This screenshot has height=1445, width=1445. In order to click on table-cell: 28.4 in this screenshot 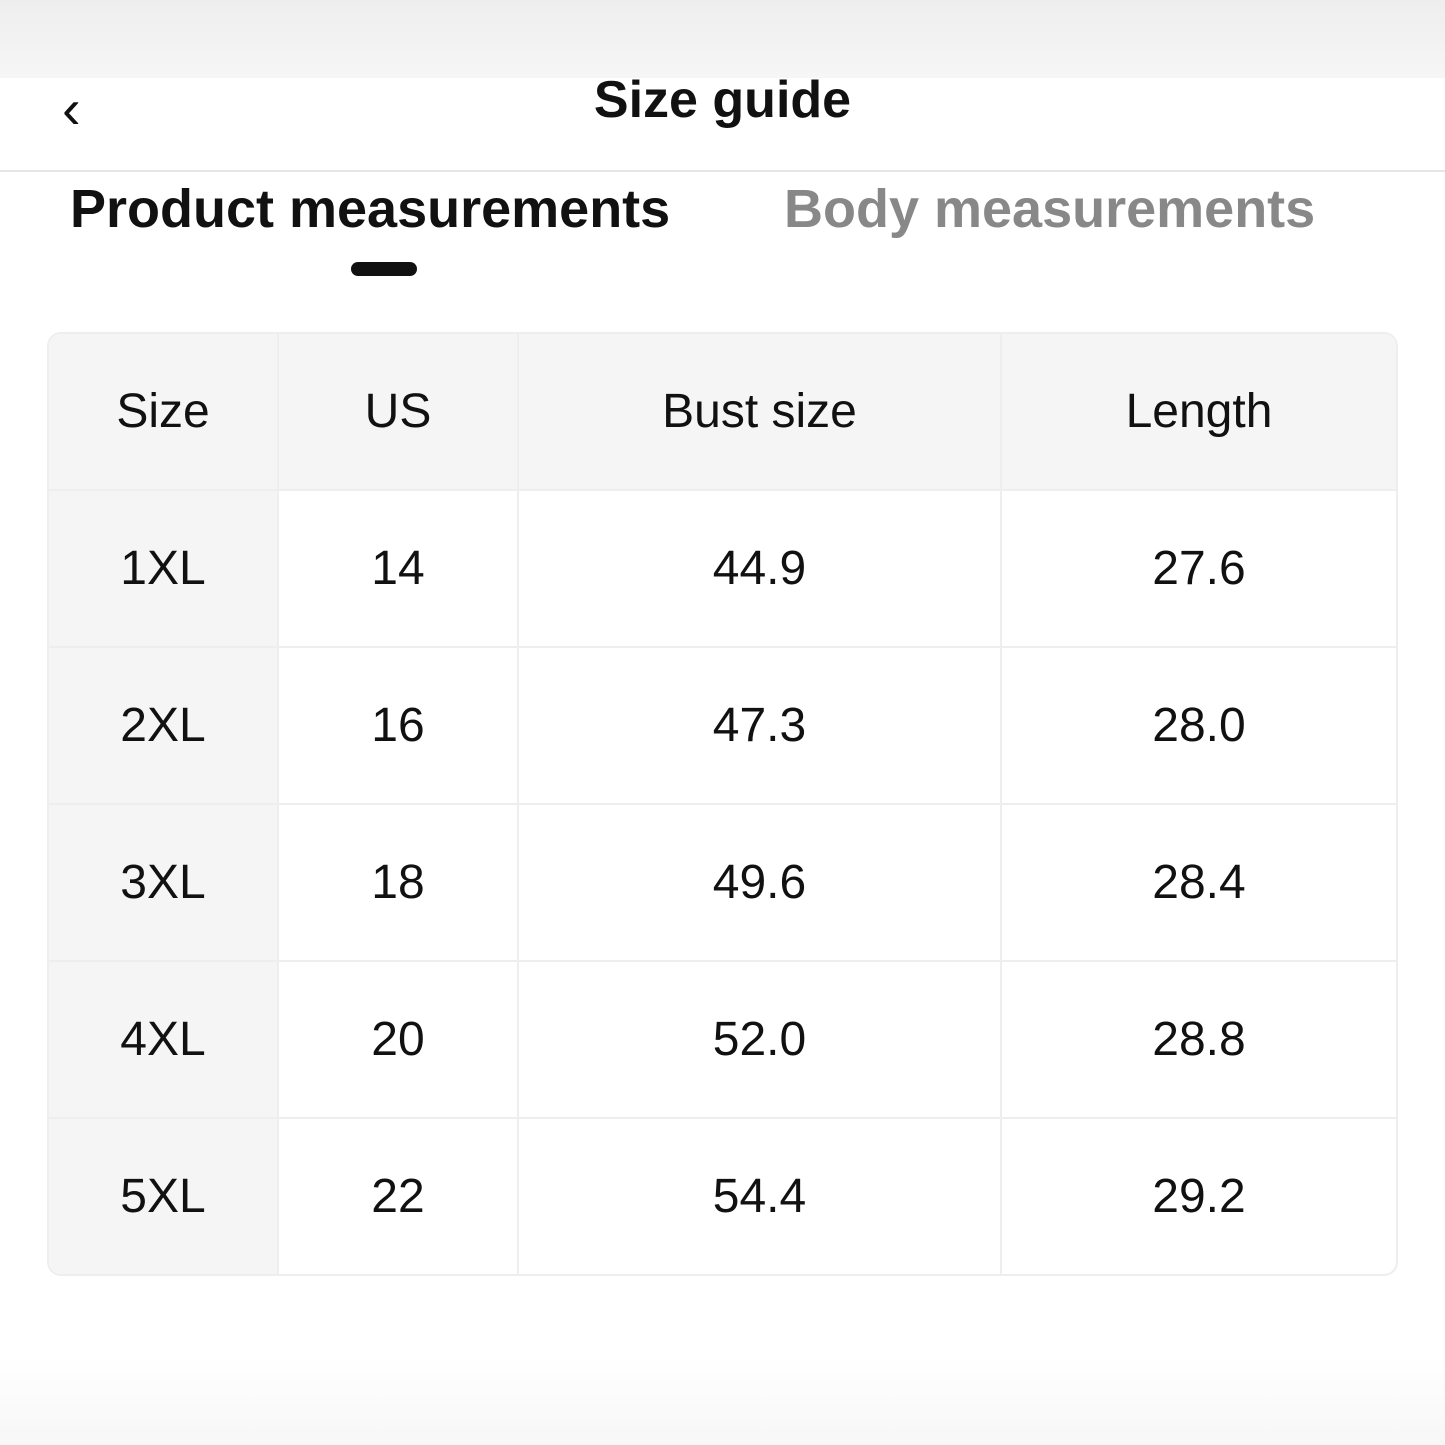, I will do `click(1199, 883)`.